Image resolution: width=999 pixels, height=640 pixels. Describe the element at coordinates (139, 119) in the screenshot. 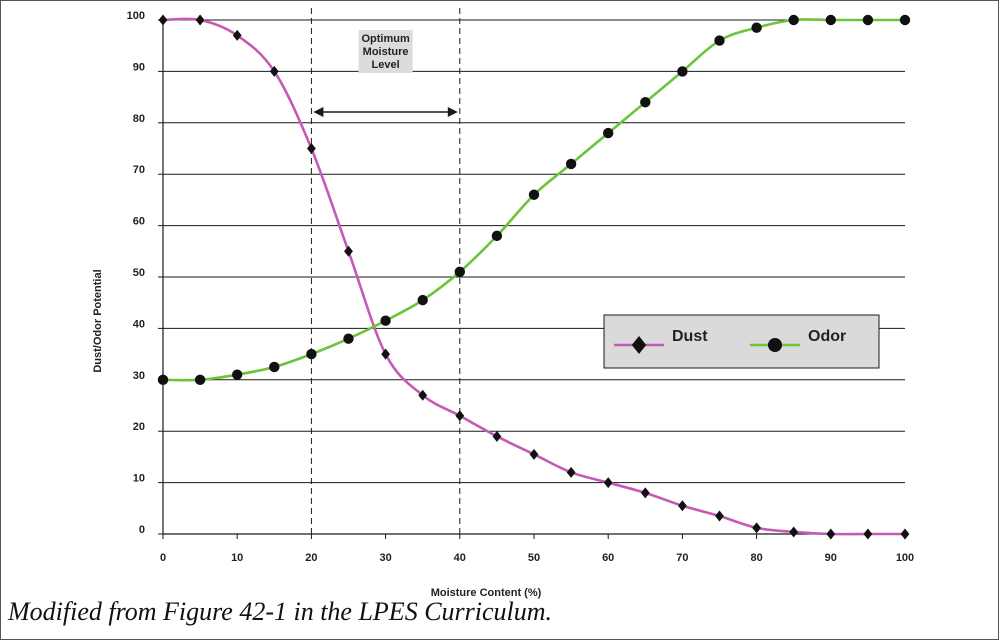

I see `y-tick-label-80: 80` at that location.